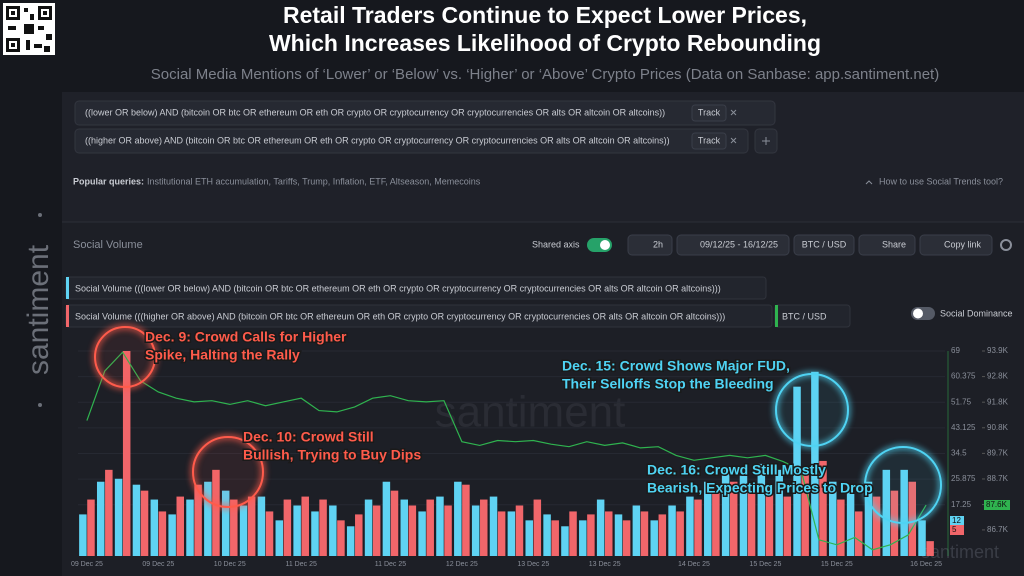 The height and width of the screenshot is (576, 1024). What do you see at coordinates (1006, 245) in the screenshot?
I see `settings-icon` at bounding box center [1006, 245].